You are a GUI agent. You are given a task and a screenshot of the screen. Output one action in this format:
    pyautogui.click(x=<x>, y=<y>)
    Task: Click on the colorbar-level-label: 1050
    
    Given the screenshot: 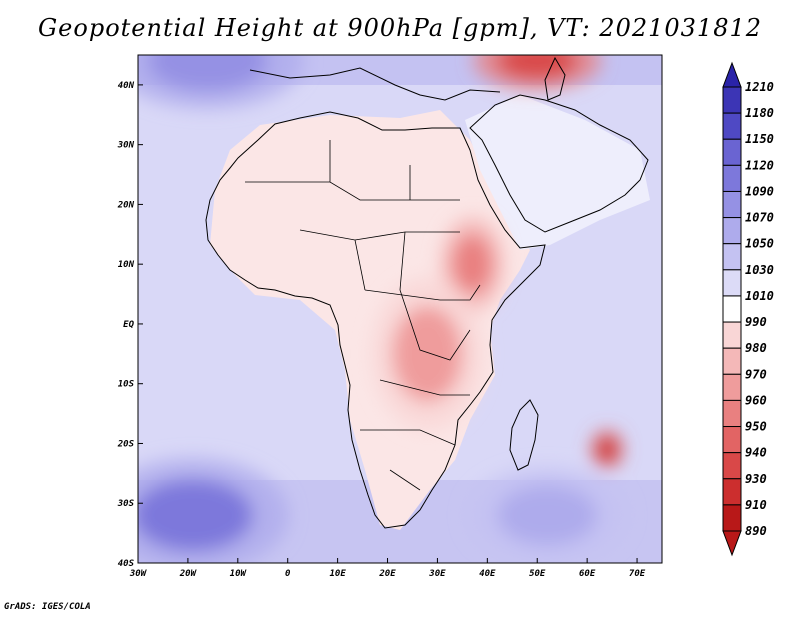 What is the action you would take?
    pyautogui.click(x=759, y=244)
    